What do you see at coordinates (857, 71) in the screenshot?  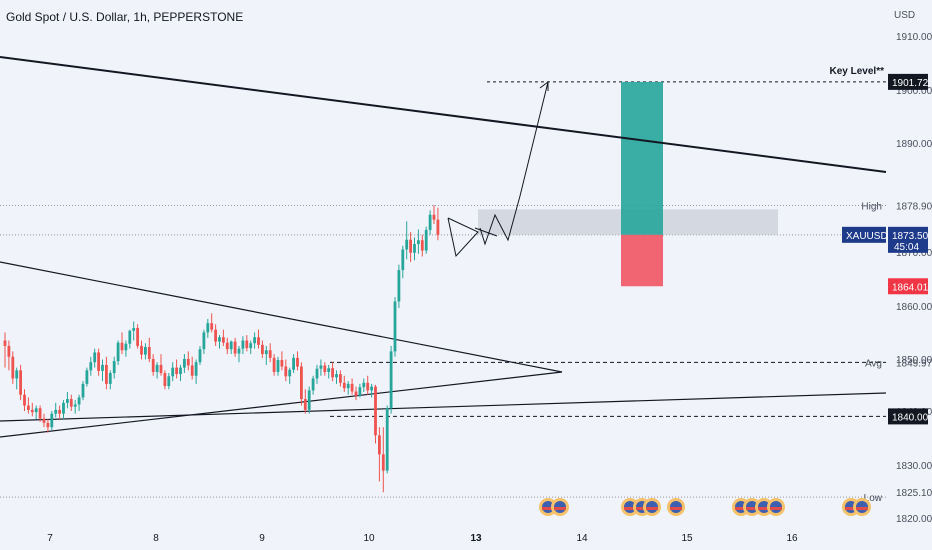 I see `key-level-label: Key Level**` at bounding box center [857, 71].